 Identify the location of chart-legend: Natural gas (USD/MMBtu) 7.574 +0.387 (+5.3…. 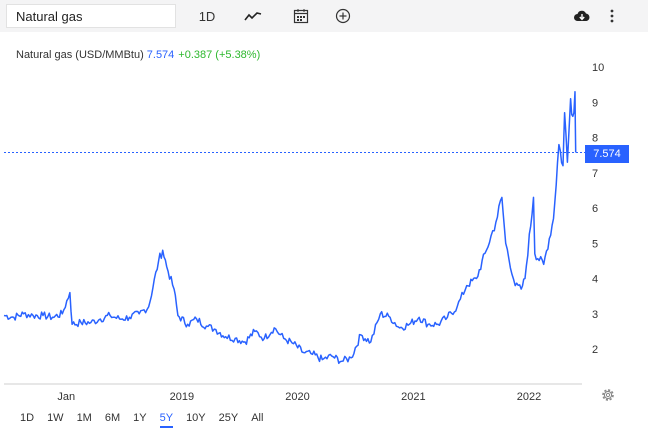
(138, 55).